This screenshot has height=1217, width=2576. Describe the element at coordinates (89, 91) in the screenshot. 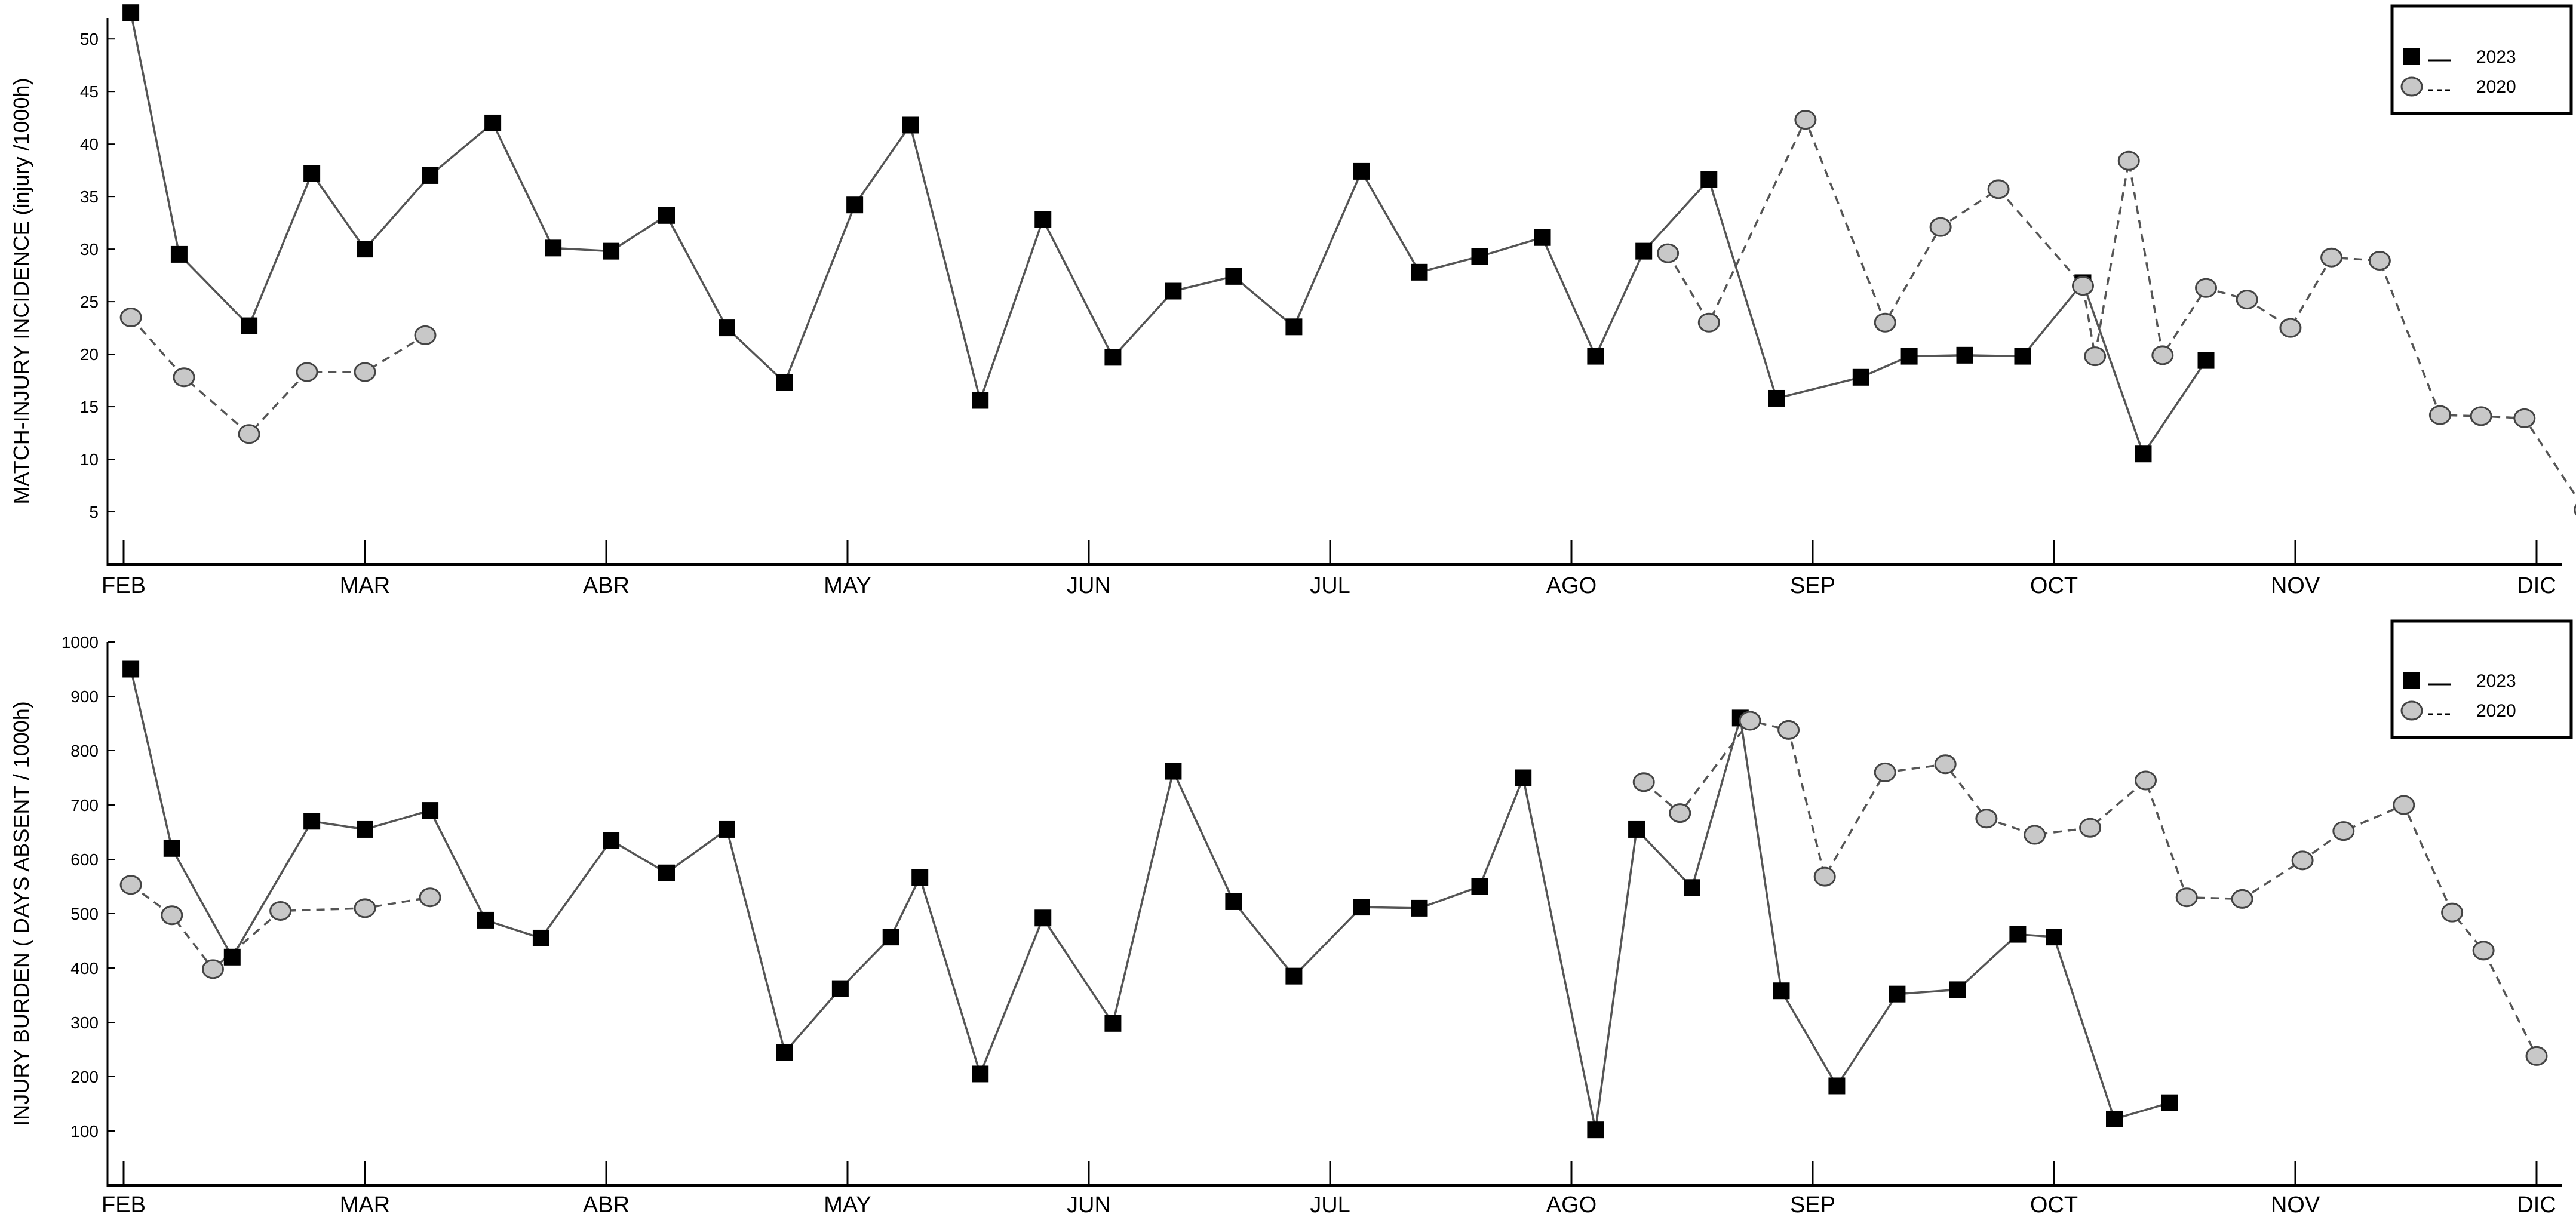

I see `incidence-y-tick-label: 45` at that location.